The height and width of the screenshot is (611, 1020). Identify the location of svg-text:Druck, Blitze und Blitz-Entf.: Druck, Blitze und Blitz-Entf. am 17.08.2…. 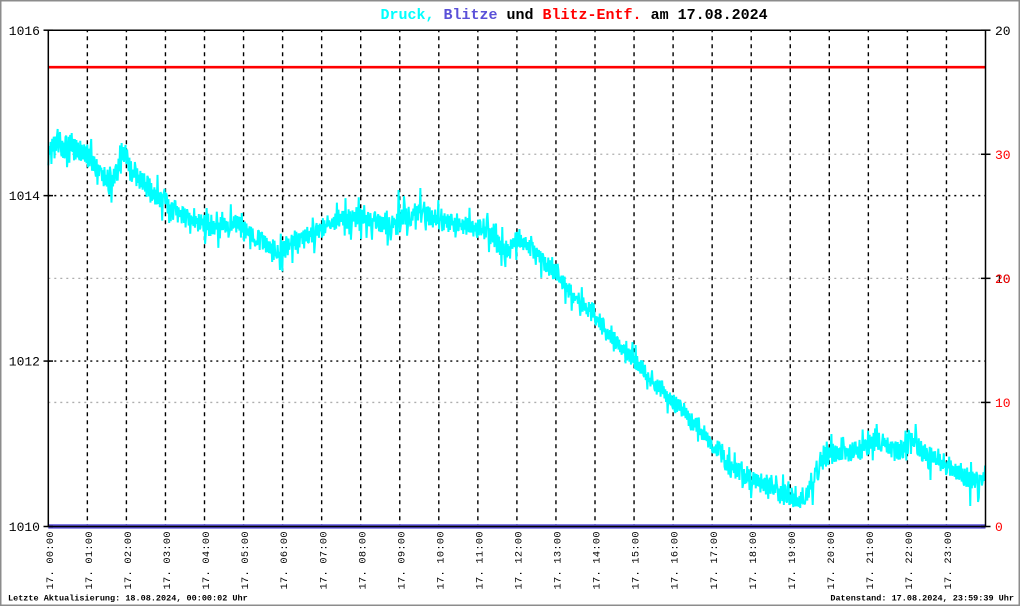
(574, 15).